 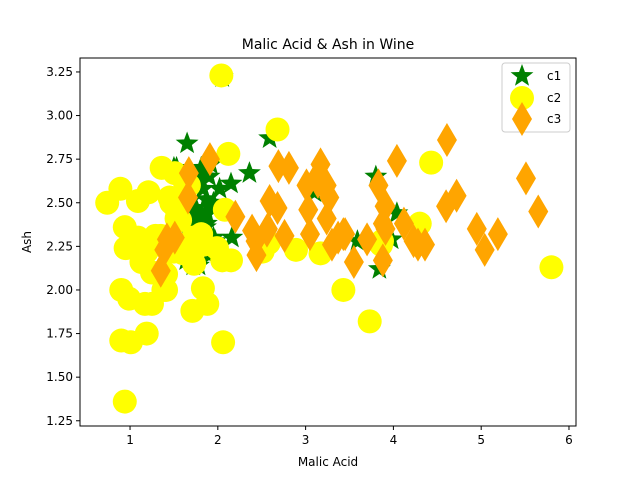 I want to click on y-tick-label: 2.75, so click(x=59, y=159).